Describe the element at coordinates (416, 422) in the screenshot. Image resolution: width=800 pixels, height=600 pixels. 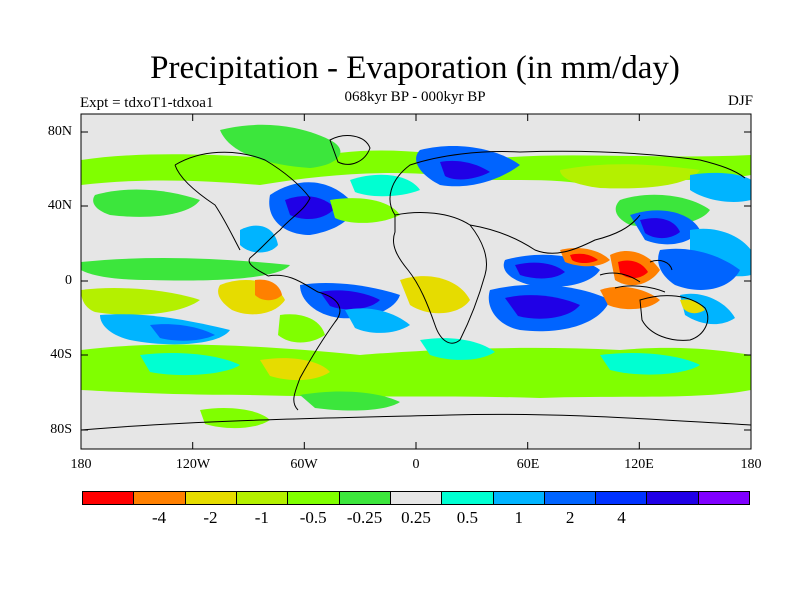
I see `coastline-antarctica` at that location.